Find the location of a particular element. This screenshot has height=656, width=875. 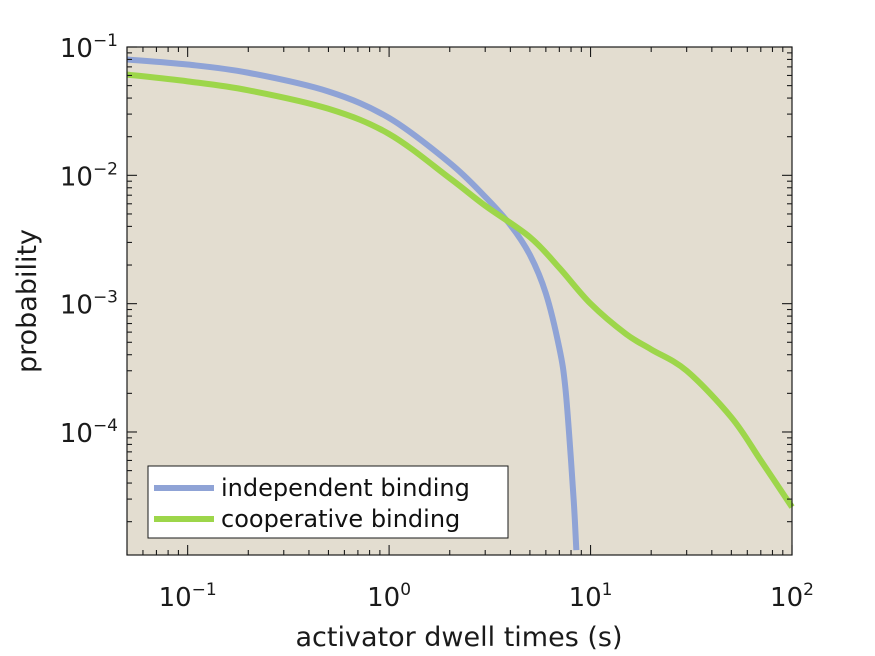

legend: independent binding cooperative binding is located at coordinates (328, 502).